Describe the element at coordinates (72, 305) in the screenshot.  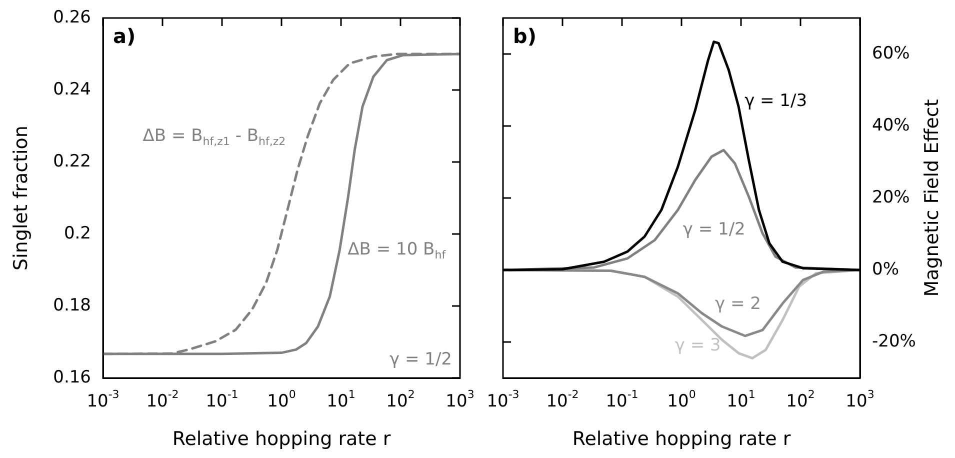
I see `y-tick-label: 0.18` at that location.